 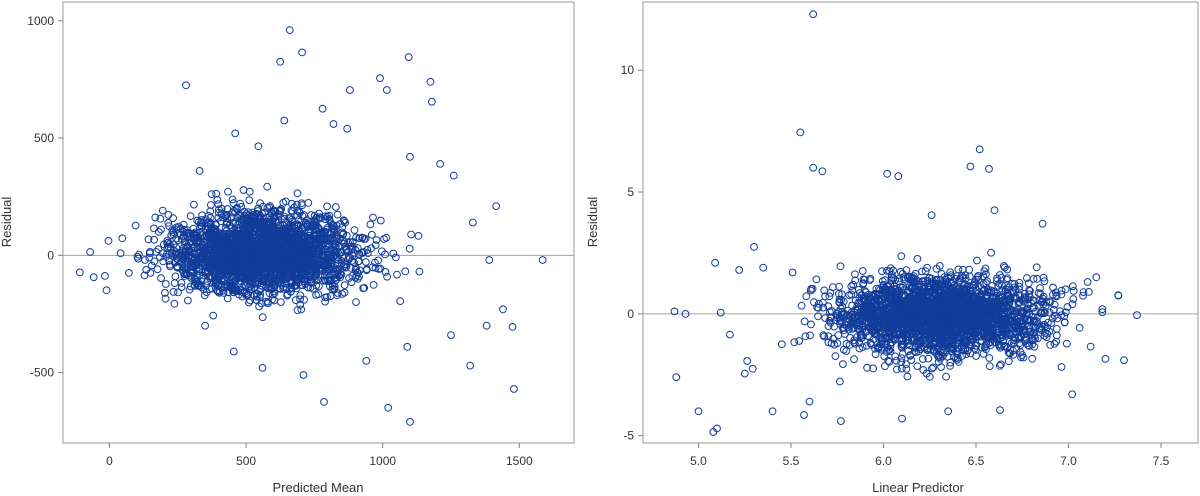 What do you see at coordinates (630, 314) in the screenshot?
I see `y-tick-label: 0` at bounding box center [630, 314].